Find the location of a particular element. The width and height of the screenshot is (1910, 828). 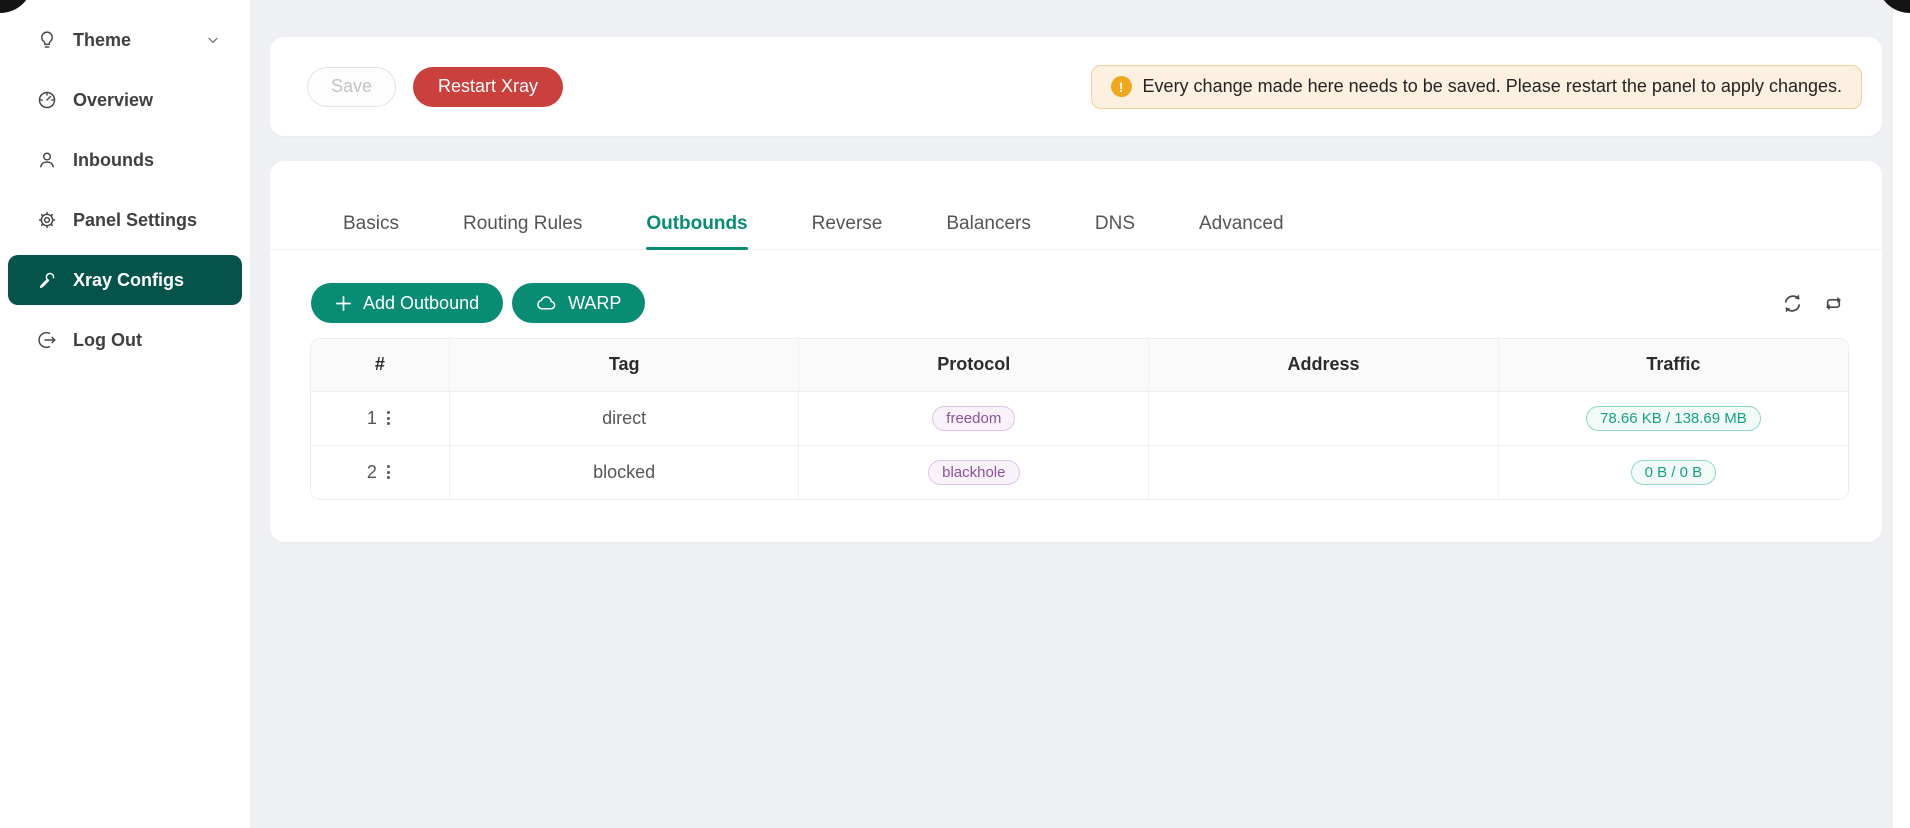

protocol-badge: blackhole is located at coordinates (974, 472).